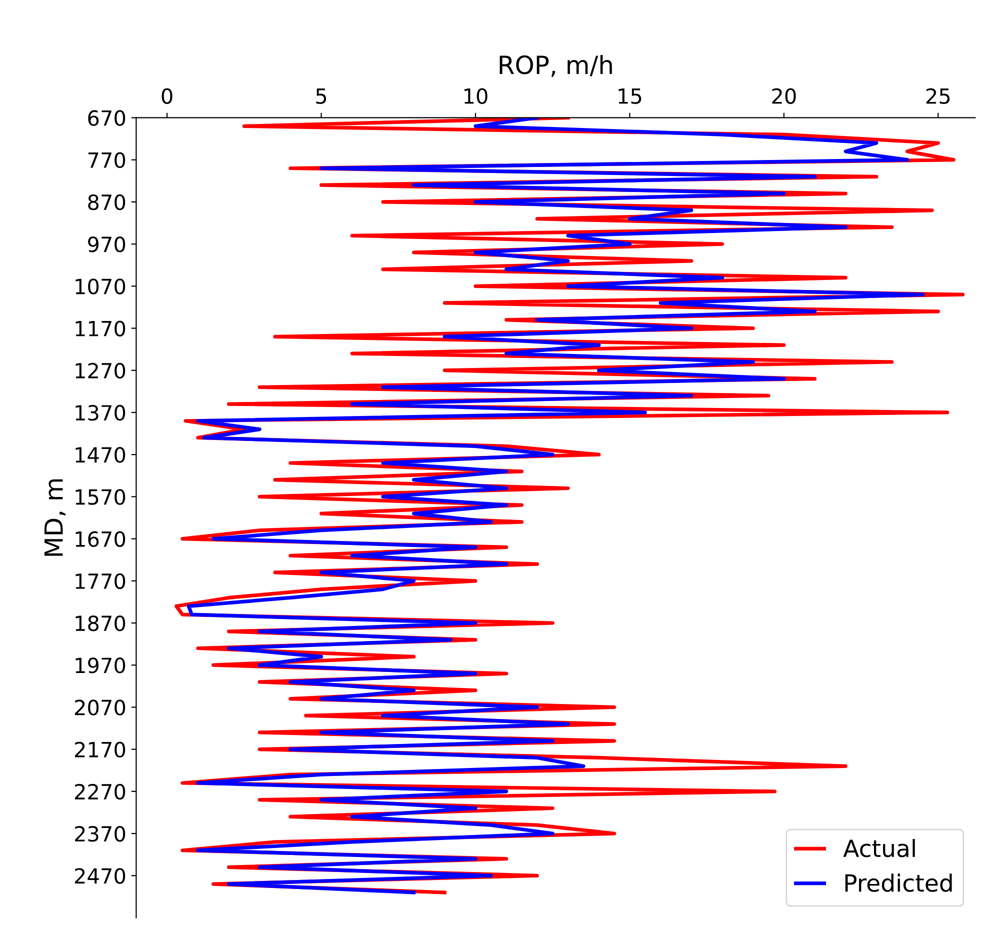 The height and width of the screenshot is (927, 987). I want to click on y-tick-label: 1670, so click(101, 539).